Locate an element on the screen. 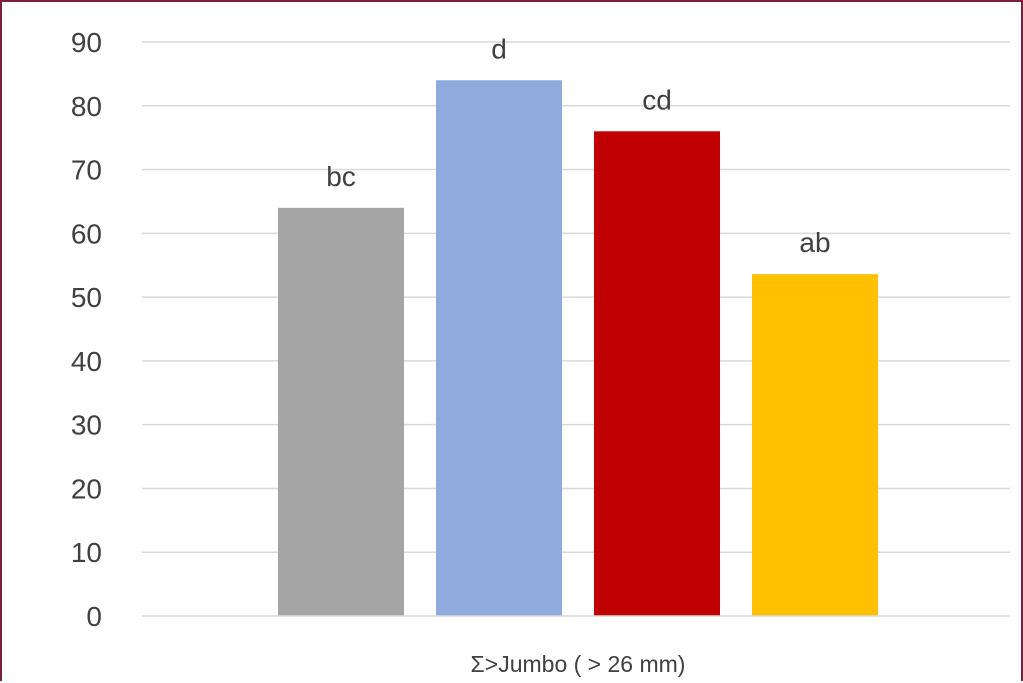  y-tick-label-40: 40 is located at coordinates (86, 361).